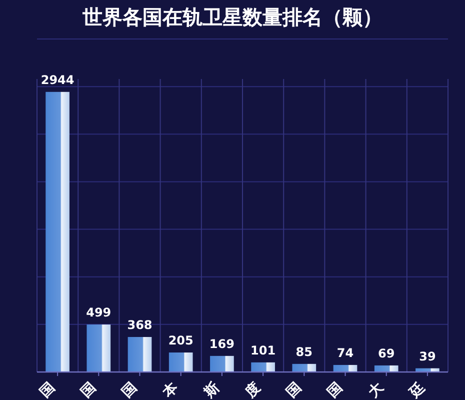  I want to click on x-tick-label: 本, so click(171, 389).